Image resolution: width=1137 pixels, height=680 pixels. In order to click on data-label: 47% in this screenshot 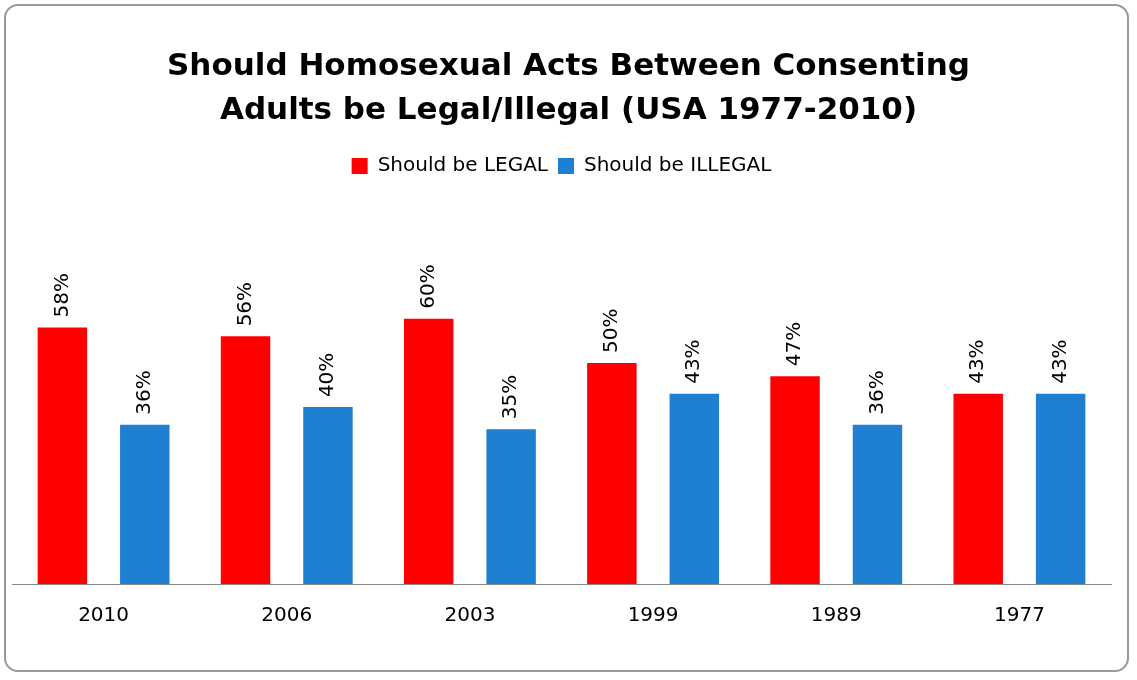, I will do `click(793, 344)`.